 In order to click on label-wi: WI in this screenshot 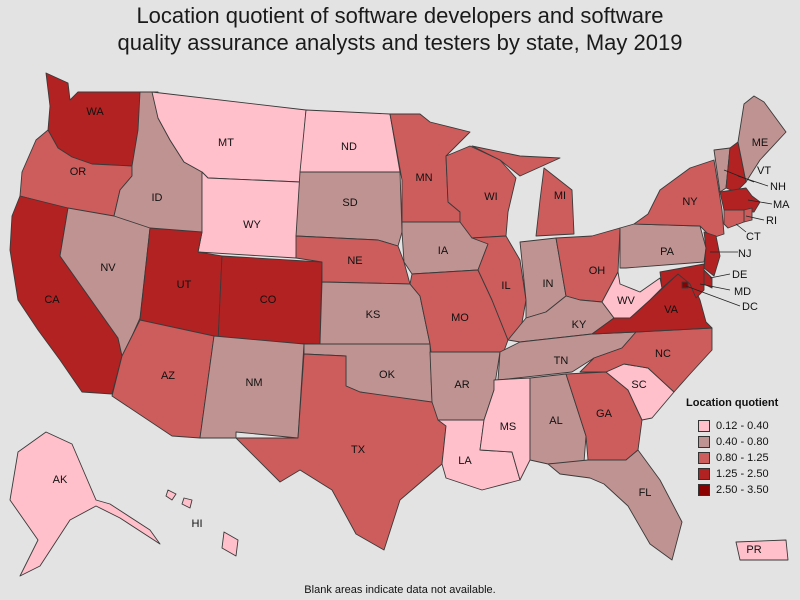, I will do `click(490, 197)`.